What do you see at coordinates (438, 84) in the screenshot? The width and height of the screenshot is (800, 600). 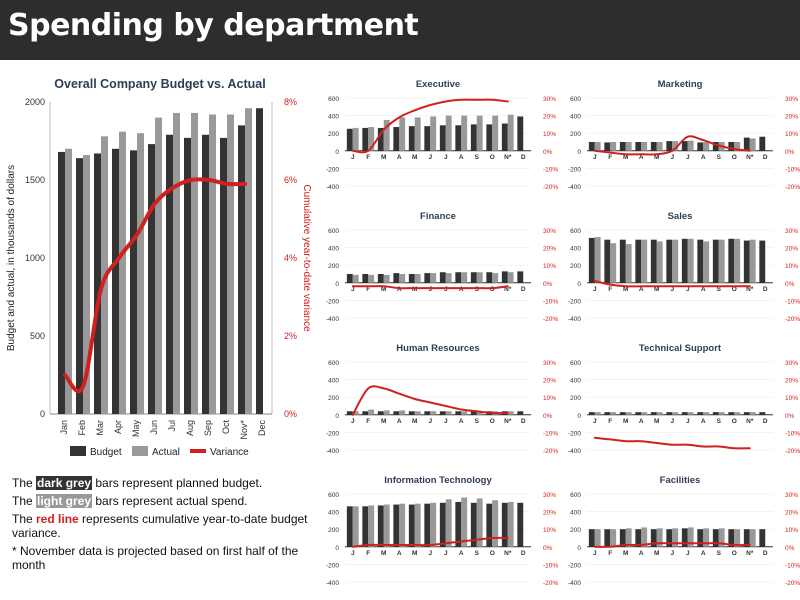 I see `department-chart-title: Executive` at bounding box center [438, 84].